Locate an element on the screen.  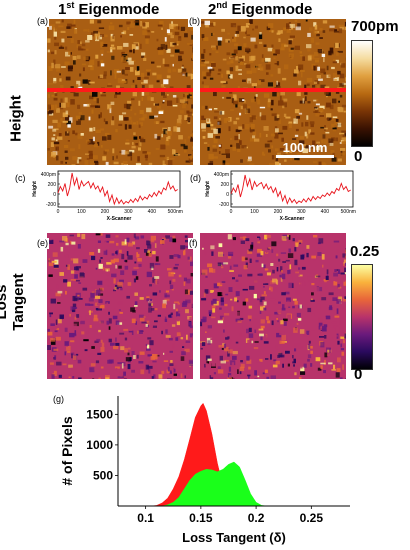
panel-a-height-image is located at coordinates (120, 92).